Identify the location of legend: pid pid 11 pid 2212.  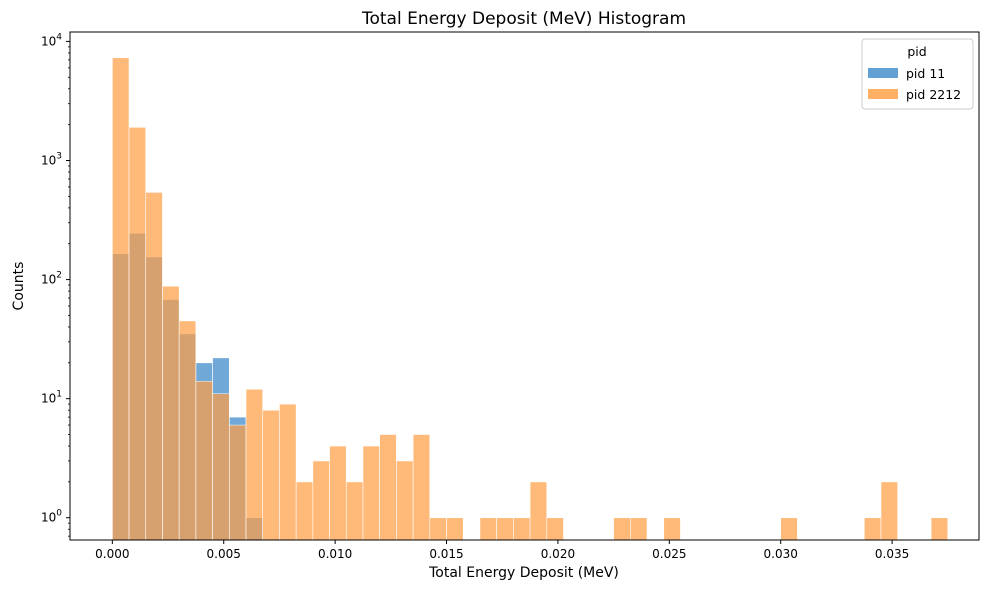
(917, 74).